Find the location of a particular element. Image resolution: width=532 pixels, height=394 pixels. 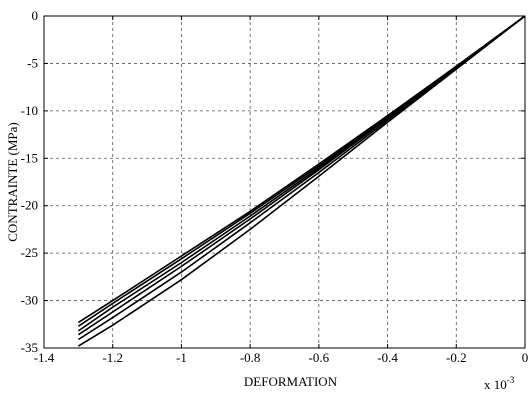

y-tick-label: -10 is located at coordinates (29, 110).